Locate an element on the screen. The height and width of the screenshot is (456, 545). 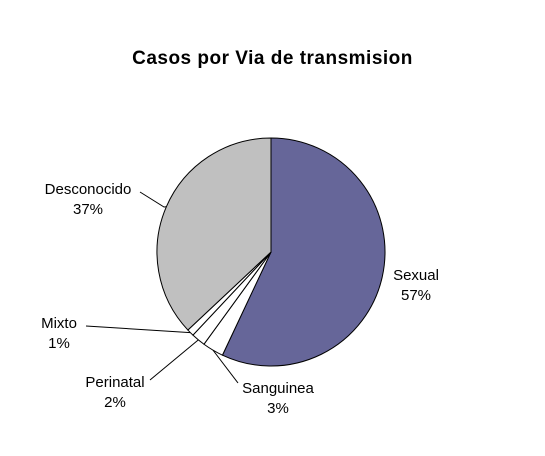
leader-line-mixto is located at coordinates (138, 329).